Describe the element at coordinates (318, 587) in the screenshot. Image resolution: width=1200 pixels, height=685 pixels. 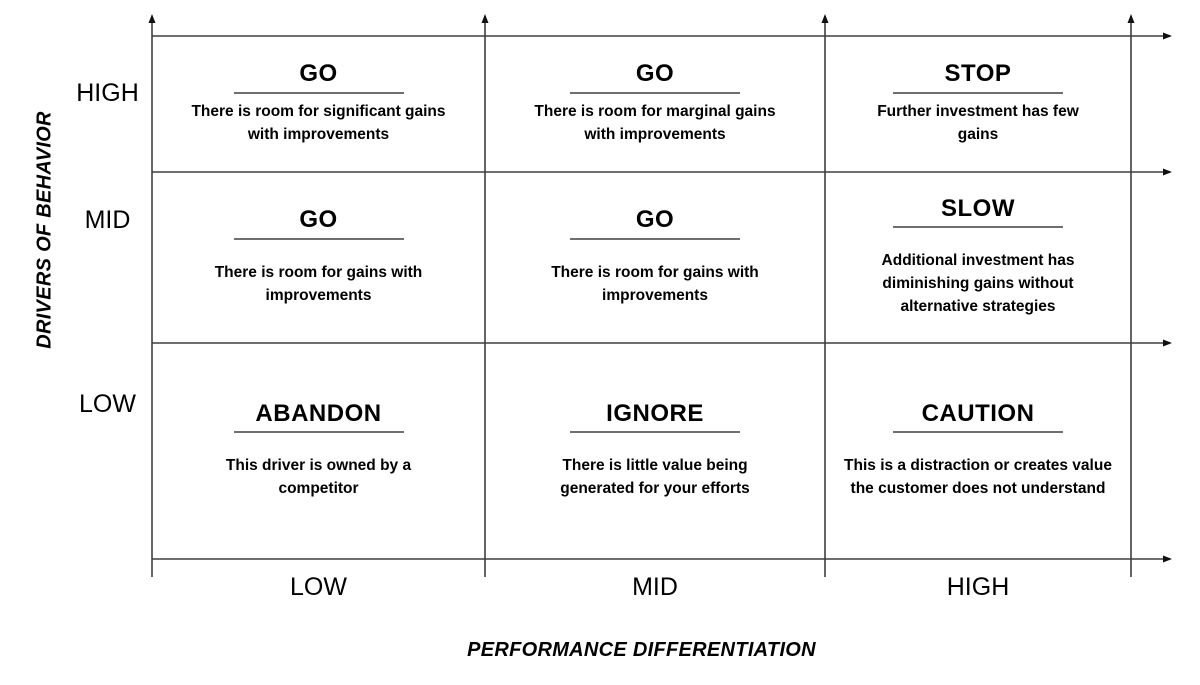
I see `x-tick-low: LOW` at that location.